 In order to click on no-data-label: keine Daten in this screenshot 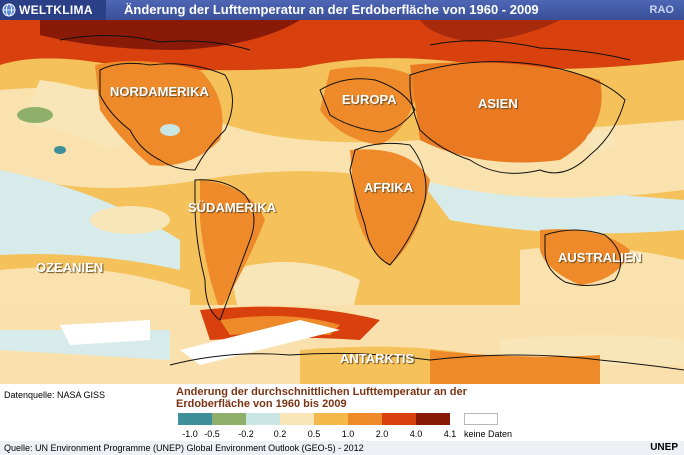, I will do `click(488, 434)`.